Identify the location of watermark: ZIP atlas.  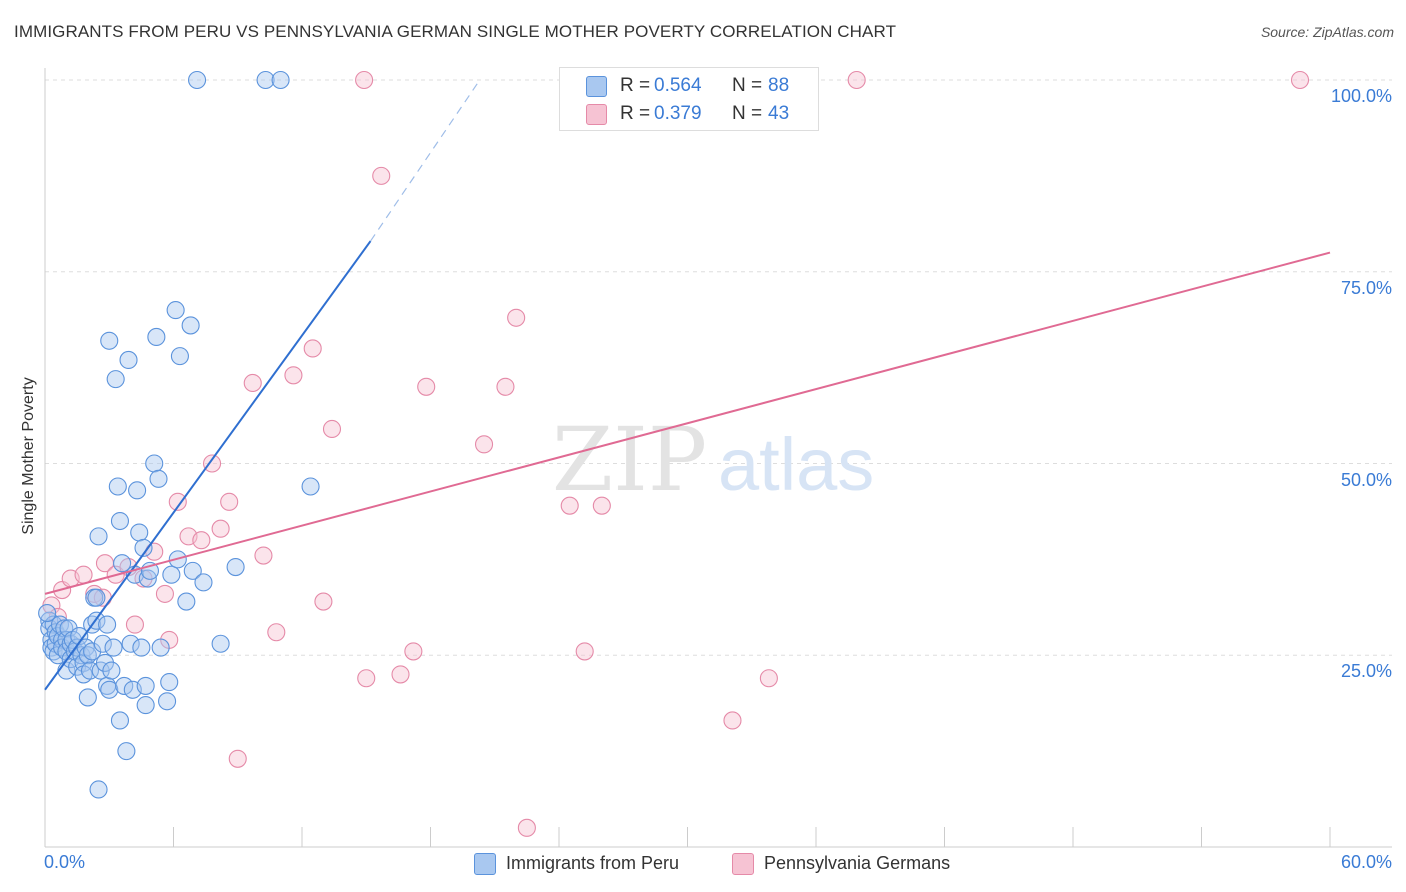
(713, 459).